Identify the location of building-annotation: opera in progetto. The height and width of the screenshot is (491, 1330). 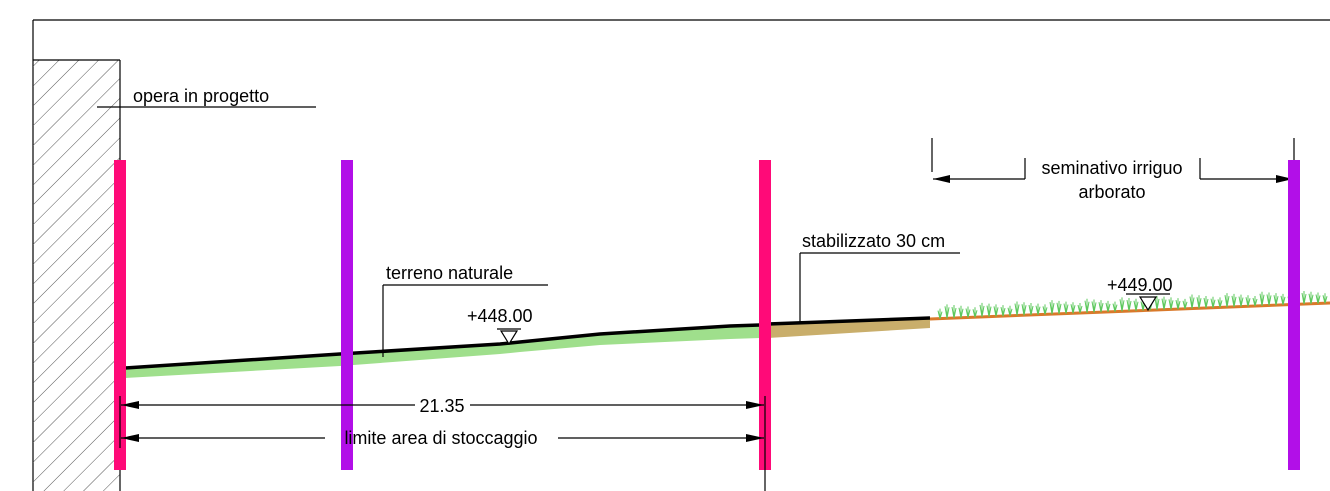
(206, 97).